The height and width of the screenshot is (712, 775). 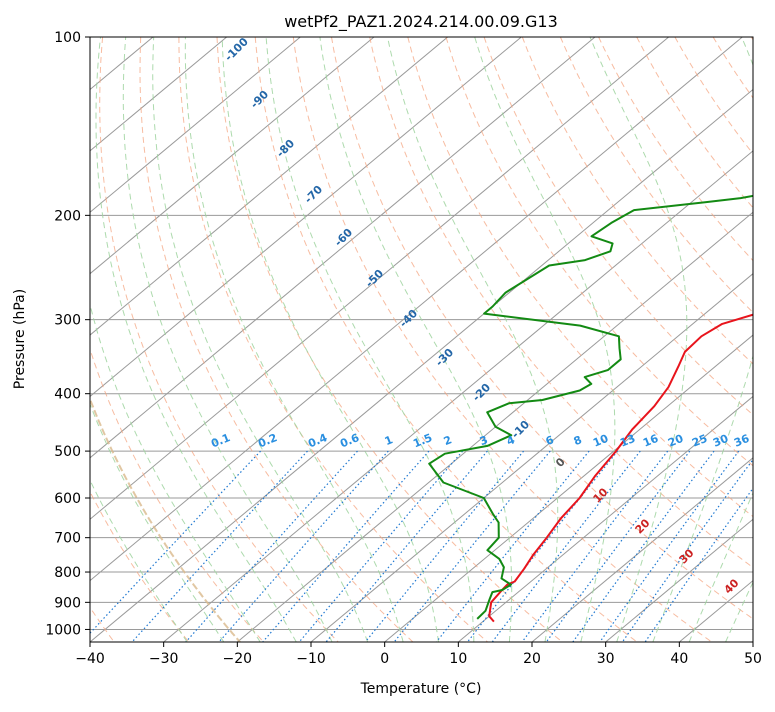 I want to click on y-tick-label: 500, so click(x=67, y=452).